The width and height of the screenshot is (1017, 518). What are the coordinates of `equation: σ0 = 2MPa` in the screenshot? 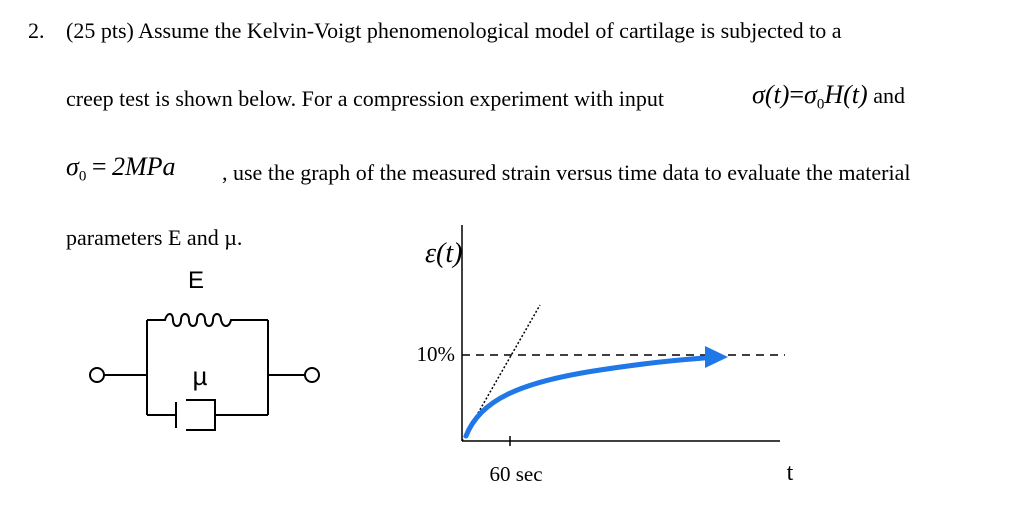 It's located at (121, 168).